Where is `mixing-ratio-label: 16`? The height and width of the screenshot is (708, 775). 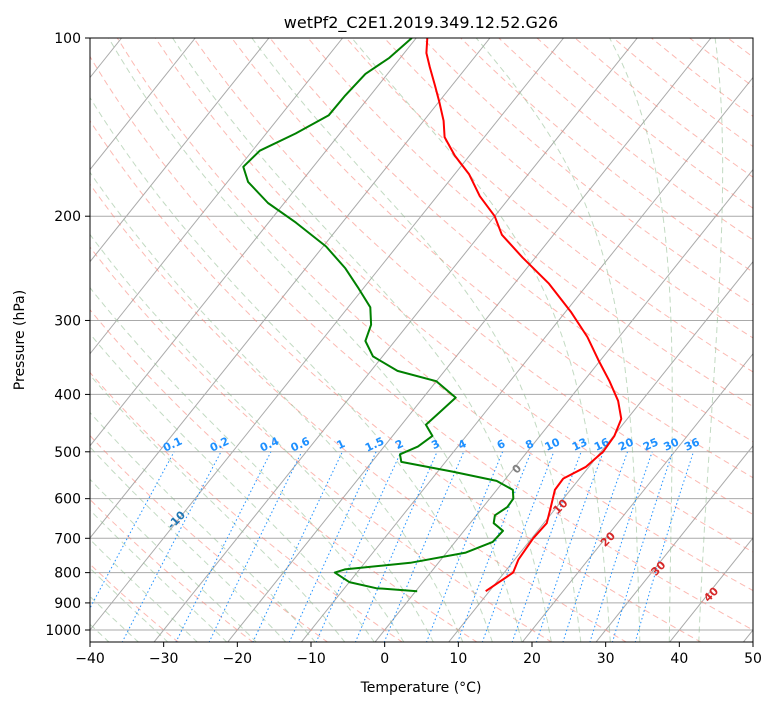 mixing-ratio-label: 16 is located at coordinates (602, 444).